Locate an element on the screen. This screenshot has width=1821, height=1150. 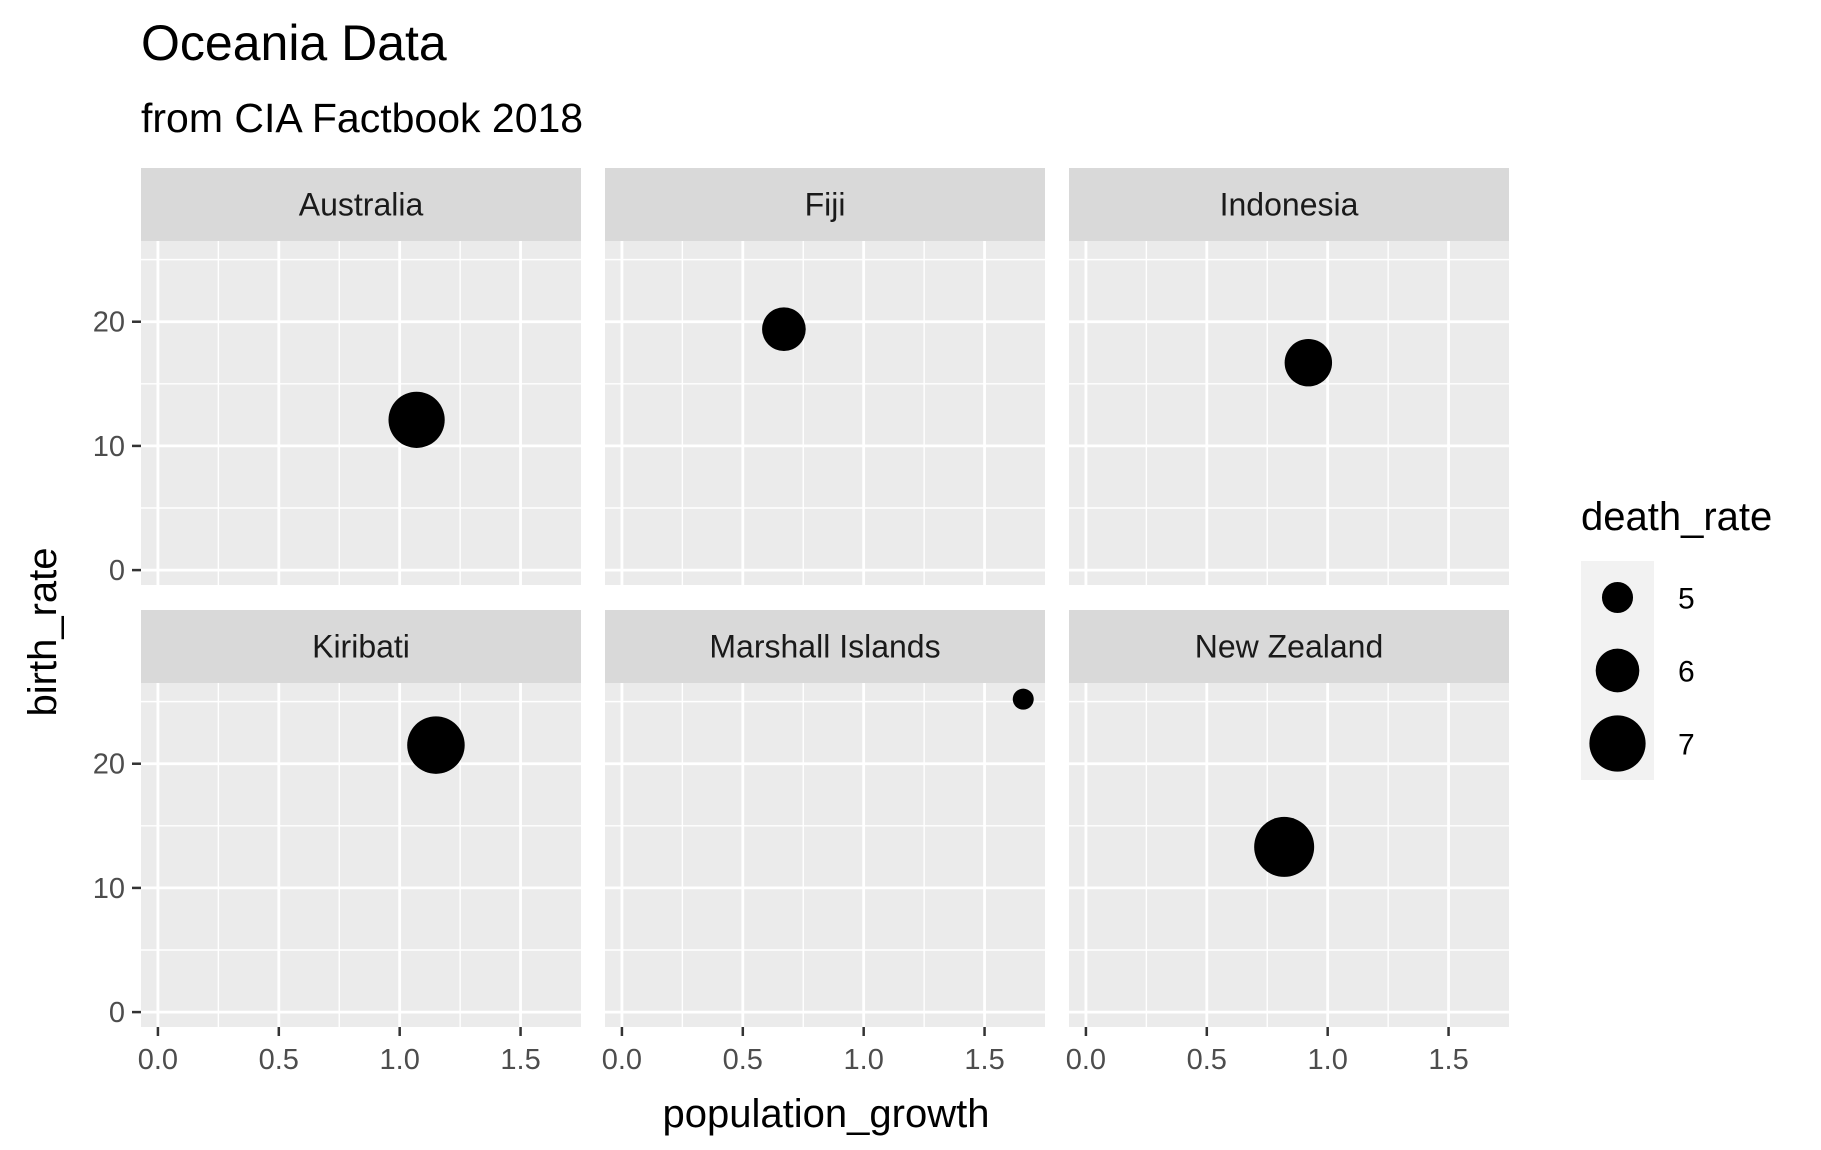
facet-panel: Fiji is located at coordinates (825, 376).